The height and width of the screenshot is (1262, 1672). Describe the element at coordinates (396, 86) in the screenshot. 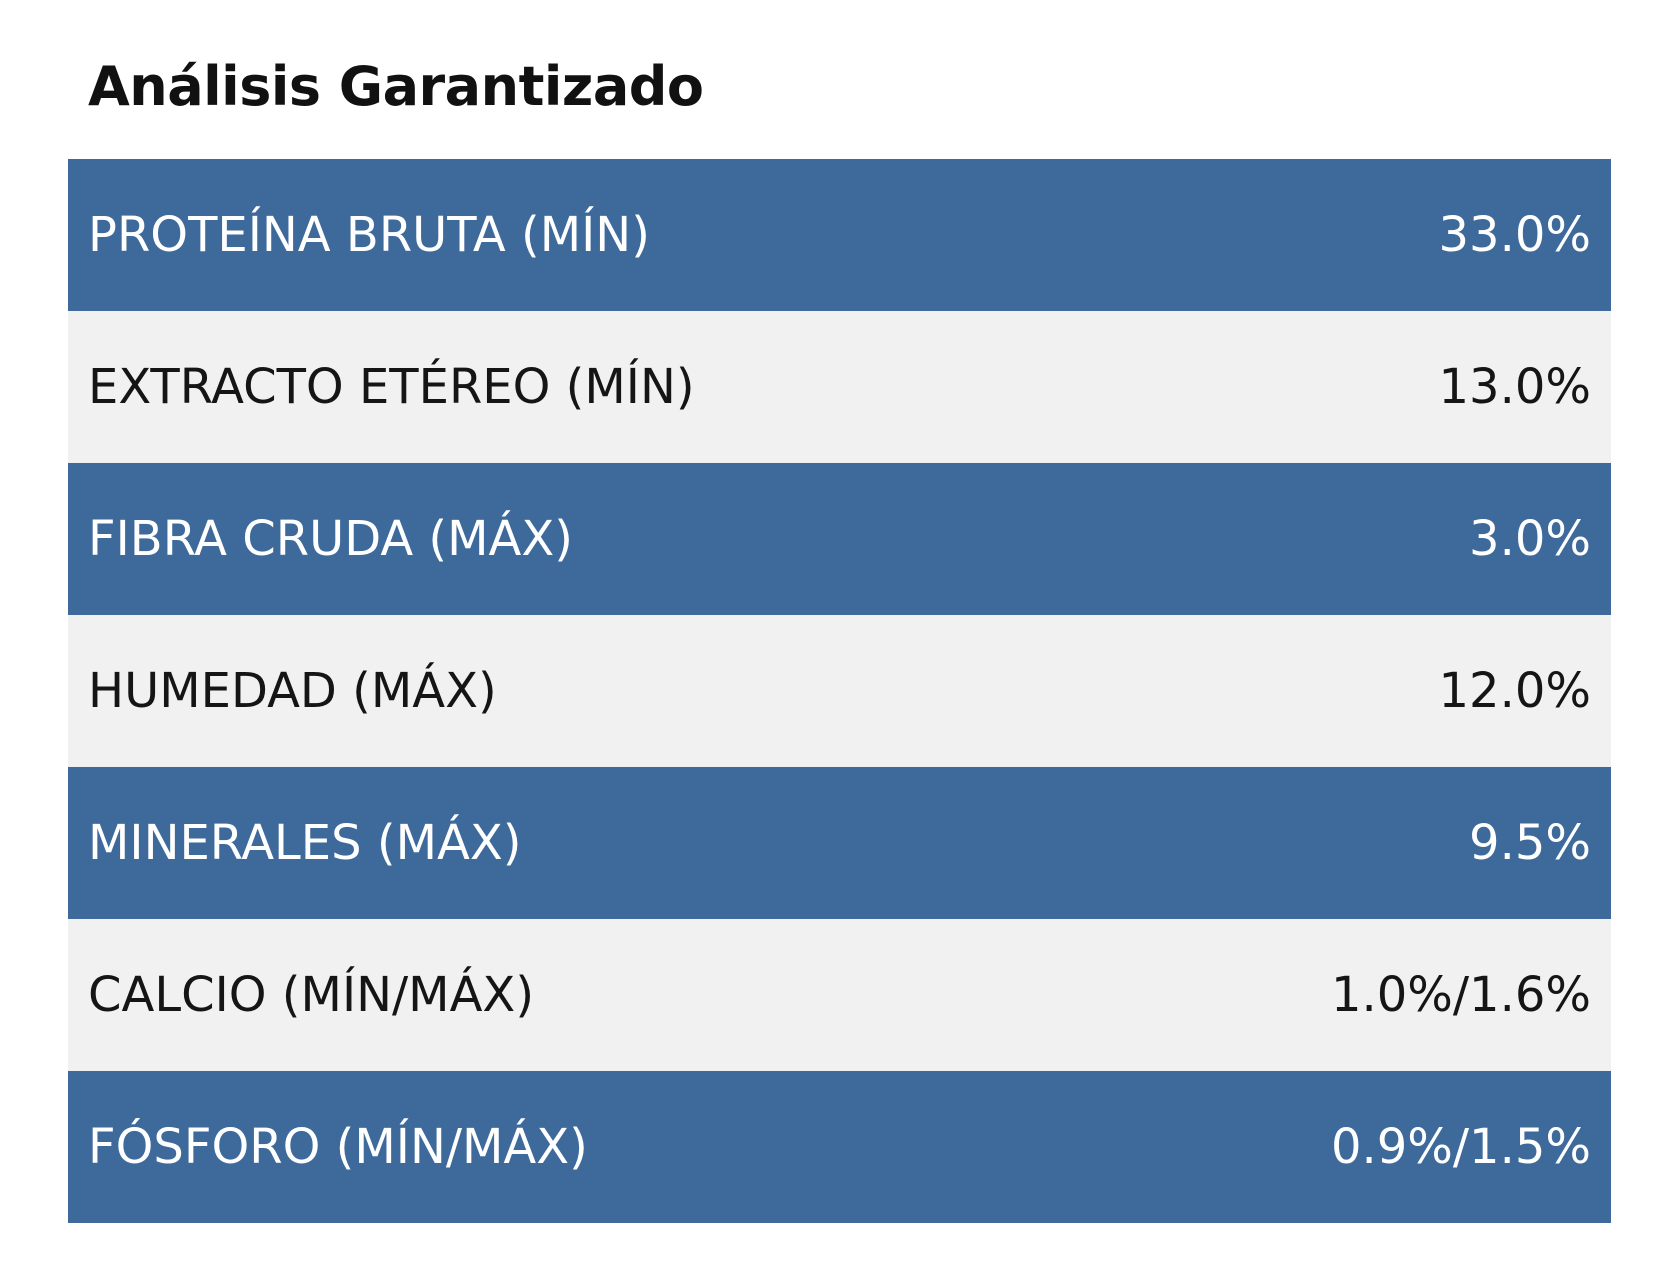

I see `page-title: Análisis Garantizado` at that location.